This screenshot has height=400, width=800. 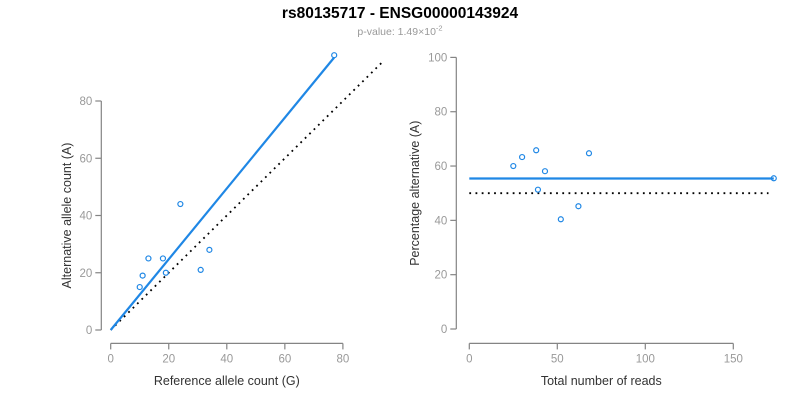 What do you see at coordinates (67, 216) in the screenshot?
I see `y-axis-title: Alternative allele count (A)` at bounding box center [67, 216].